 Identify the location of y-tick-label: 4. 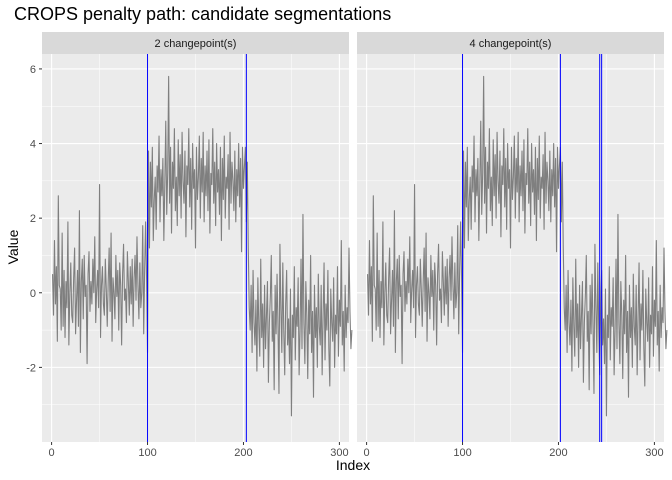
(33, 145).